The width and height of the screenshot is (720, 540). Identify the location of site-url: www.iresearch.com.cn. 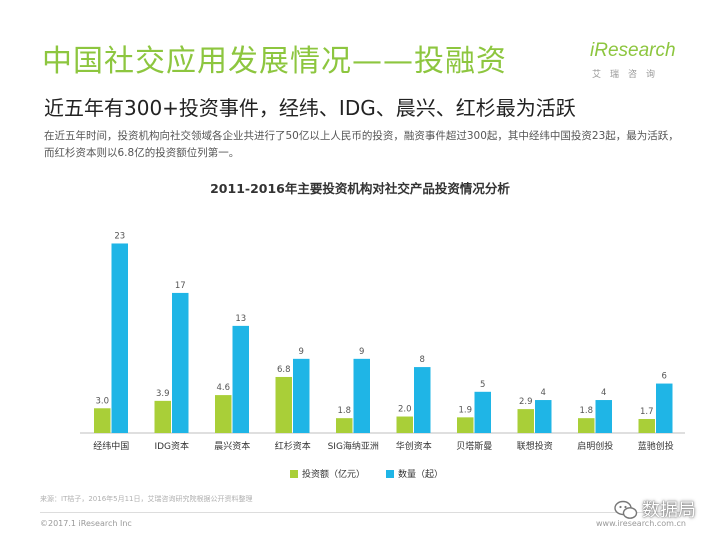
(641, 523).